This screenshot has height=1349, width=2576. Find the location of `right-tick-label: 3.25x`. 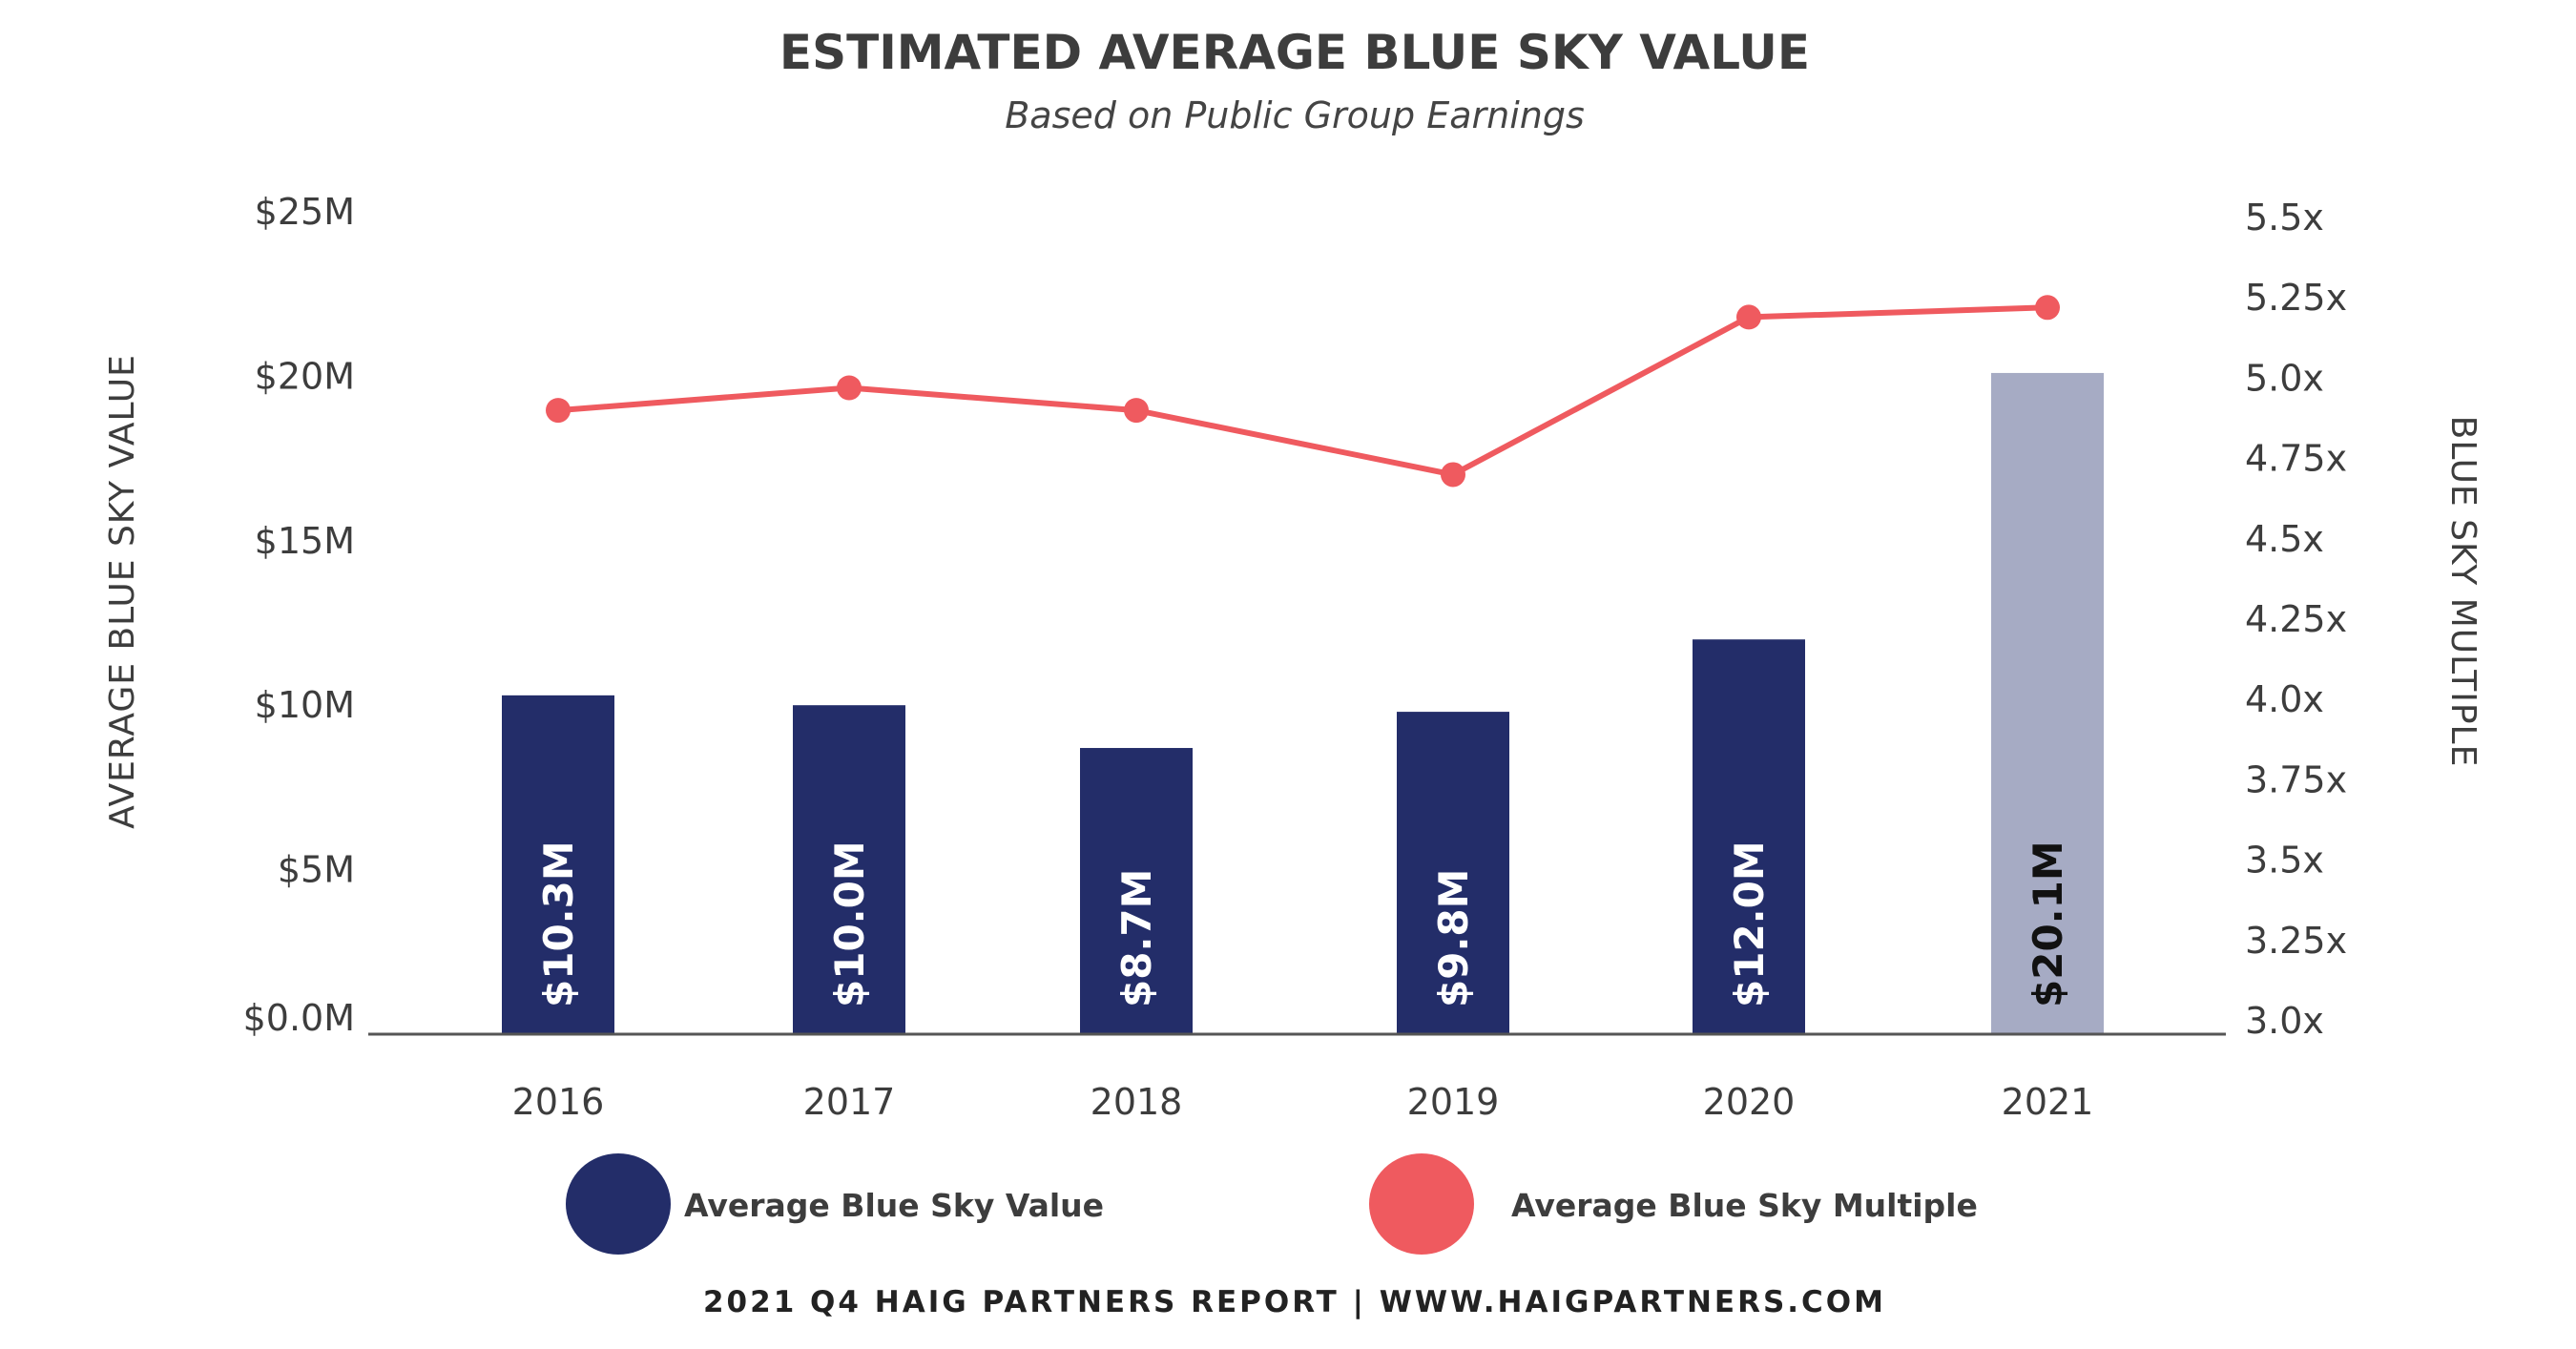

right-tick-label: 3.25x is located at coordinates (2296, 941).